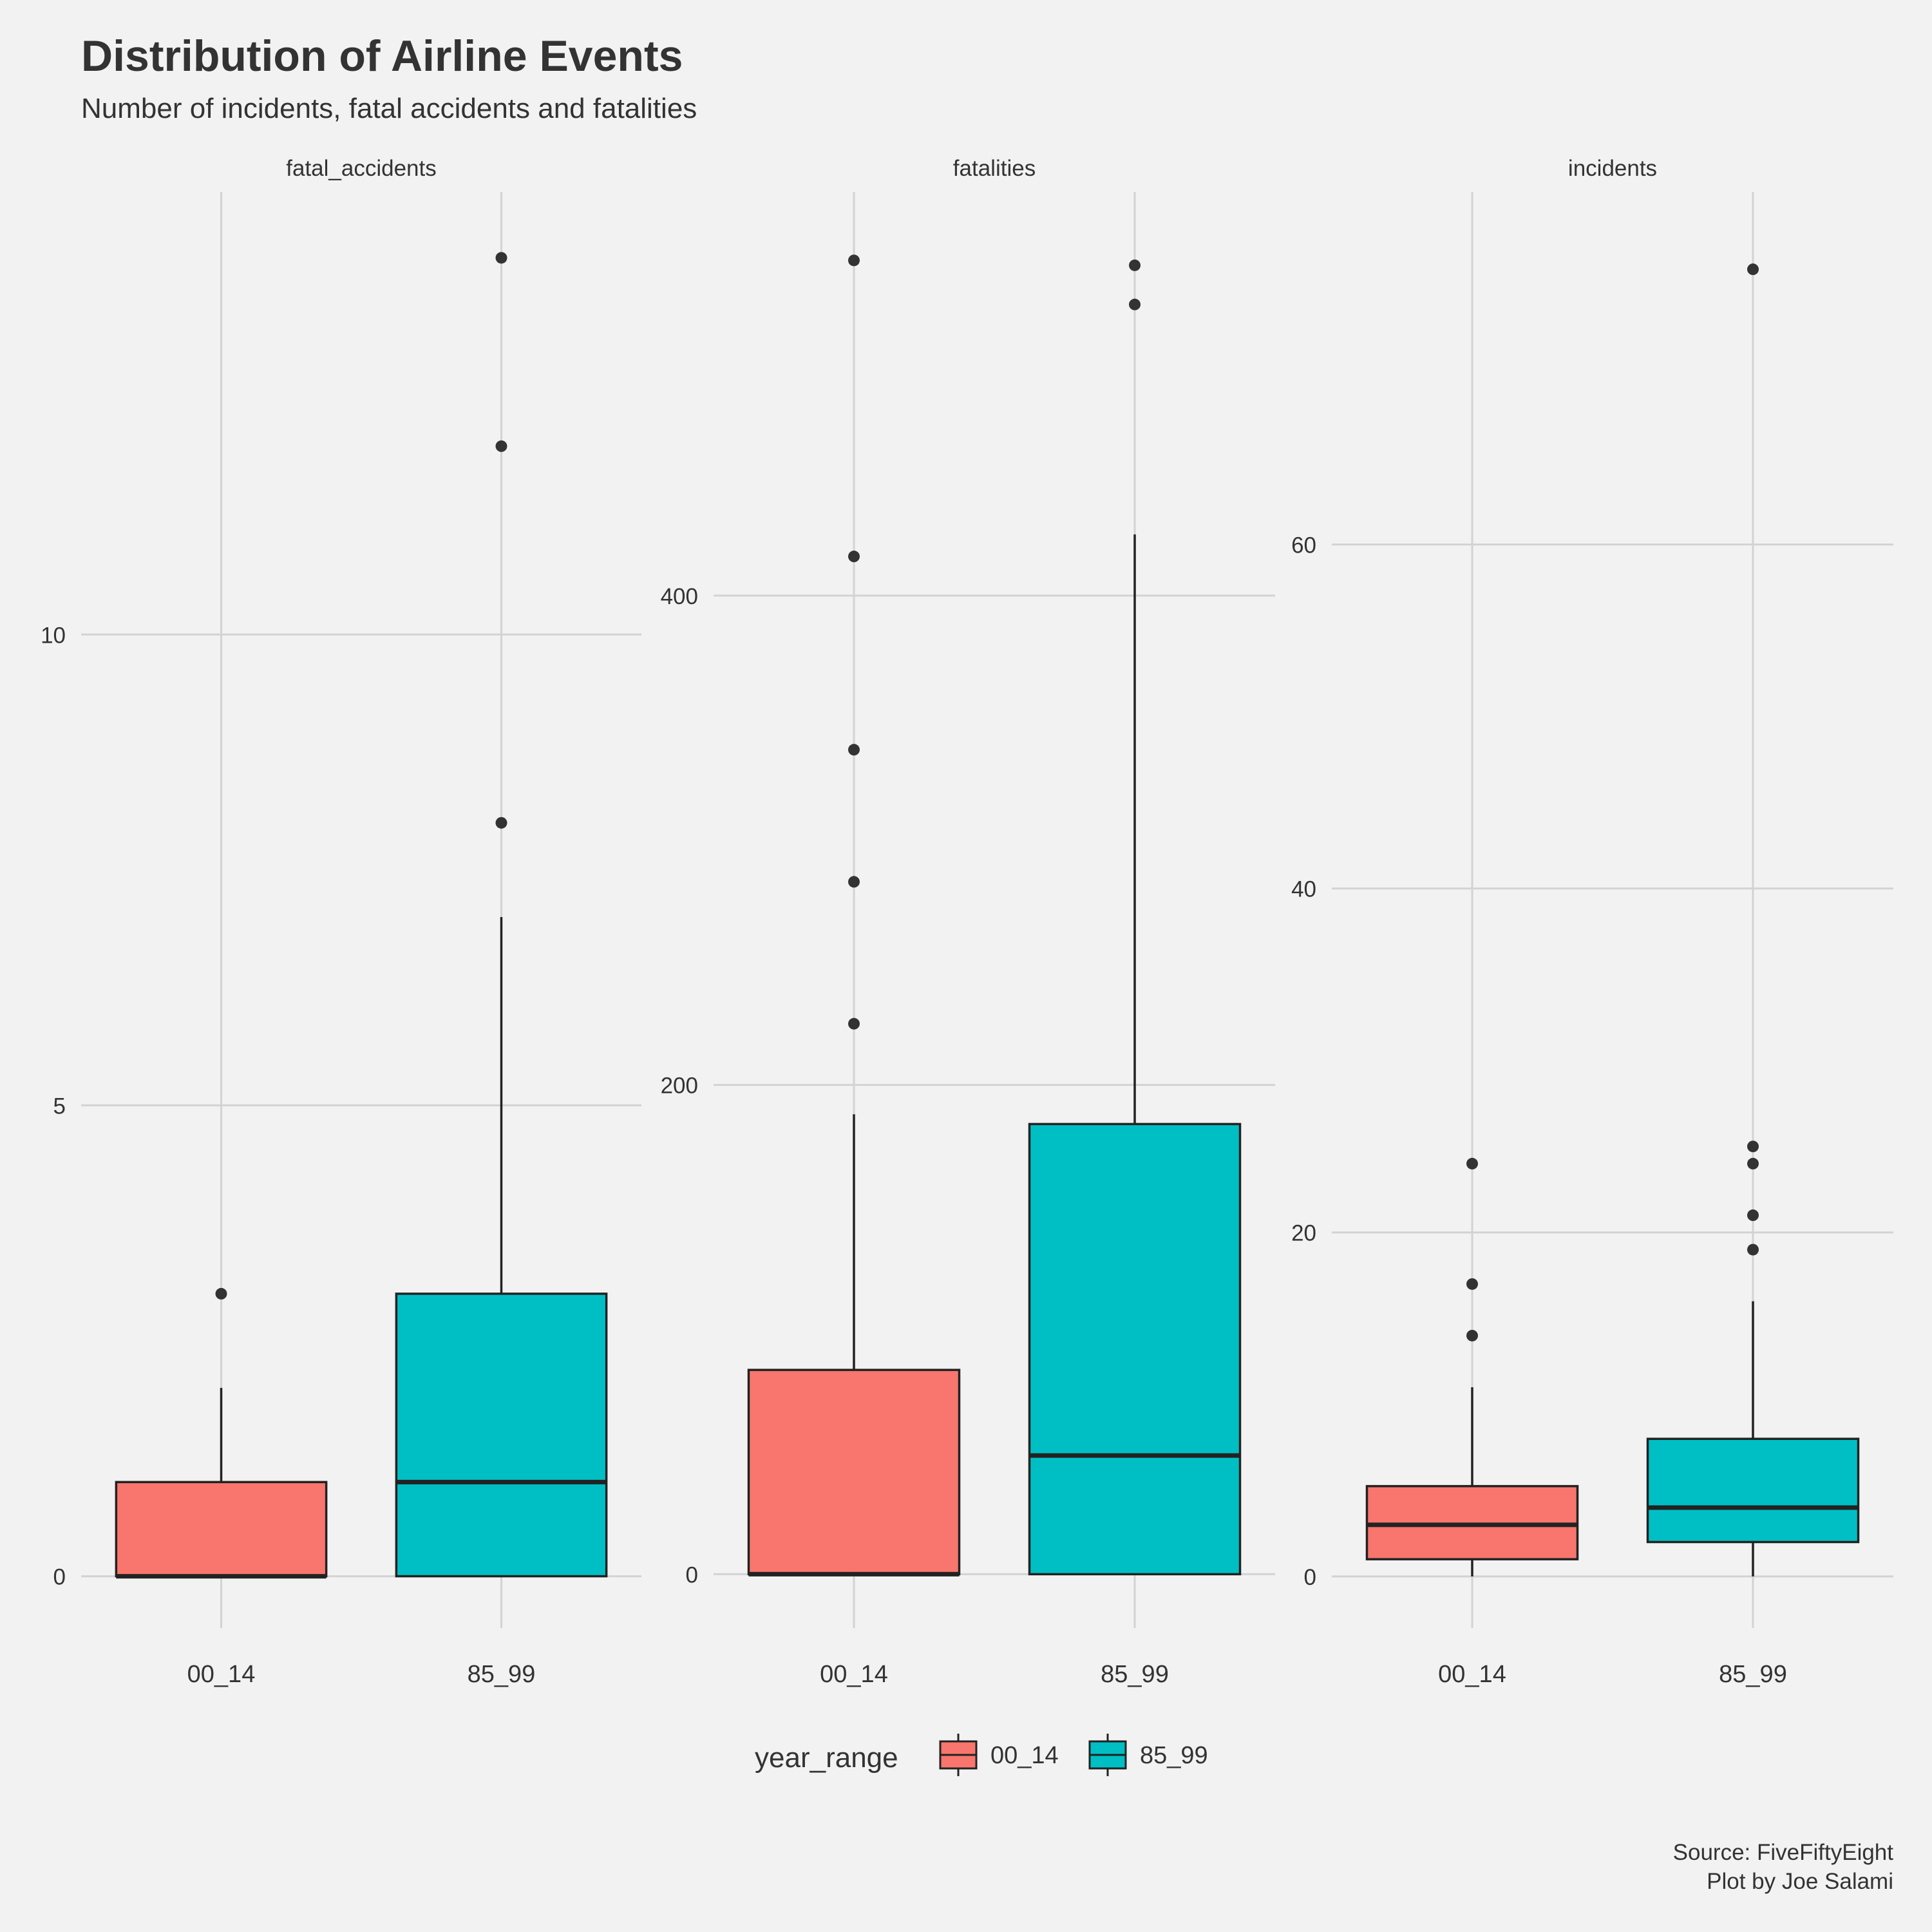 Image resolution: width=1932 pixels, height=1932 pixels. I want to click on legend-items: 00_14 85_99, so click(1073, 1755).